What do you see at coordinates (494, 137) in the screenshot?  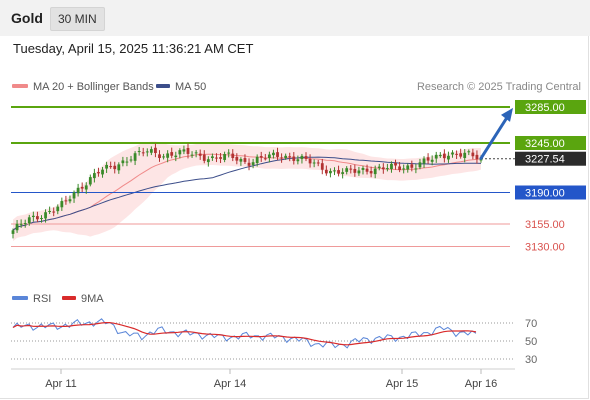 I see `target-arrow-shaft` at bounding box center [494, 137].